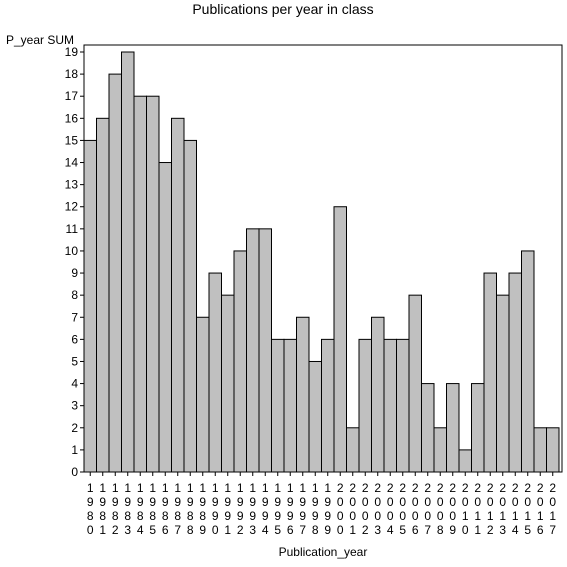 The height and width of the screenshot is (567, 567). Describe the element at coordinates (74, 406) in the screenshot. I see `y-tick-label: 3` at that location.